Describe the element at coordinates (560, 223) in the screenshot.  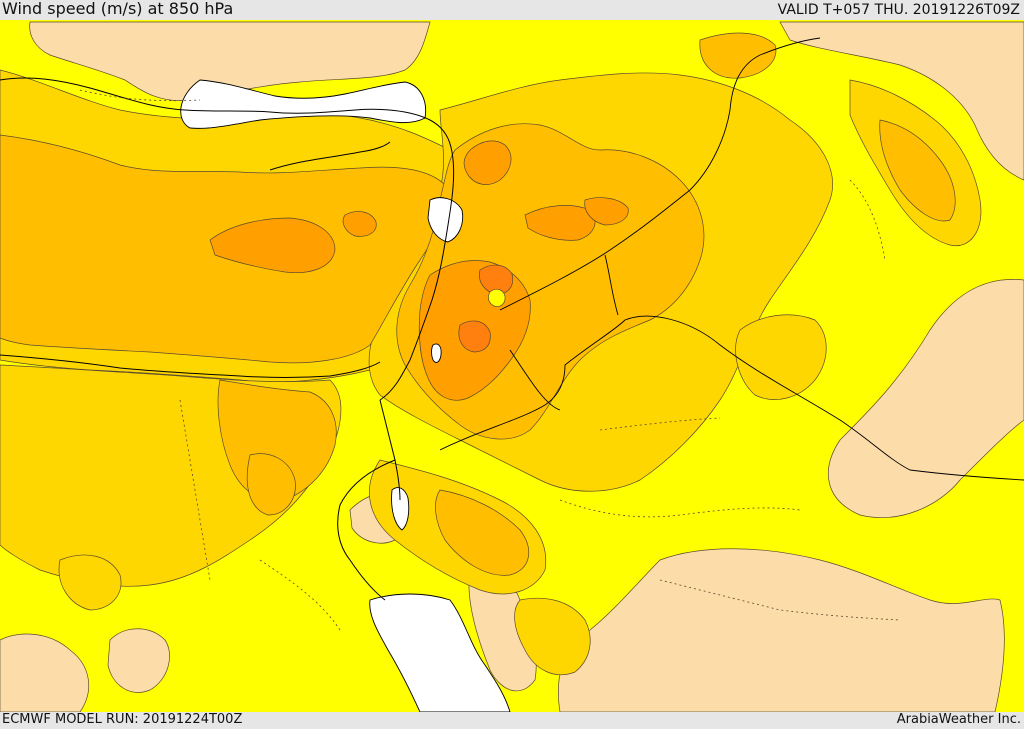
I see `orange-syria-desert` at that location.